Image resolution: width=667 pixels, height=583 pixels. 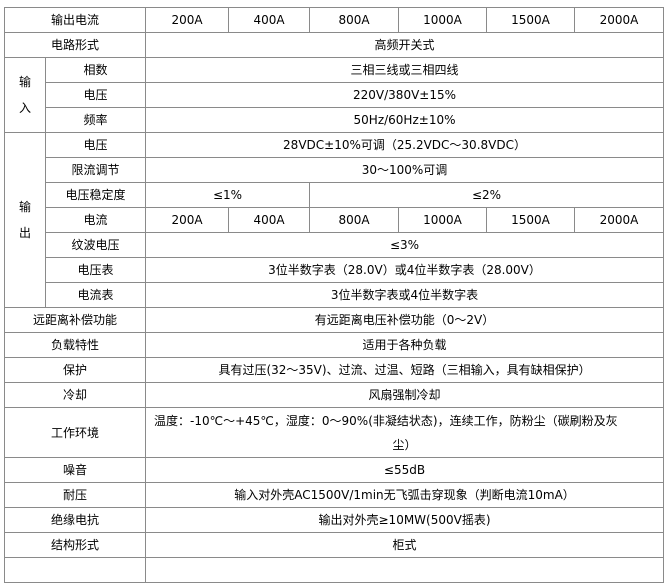 I want to click on table-row: 纹波电压 ≤3%, so click(x=335, y=245).